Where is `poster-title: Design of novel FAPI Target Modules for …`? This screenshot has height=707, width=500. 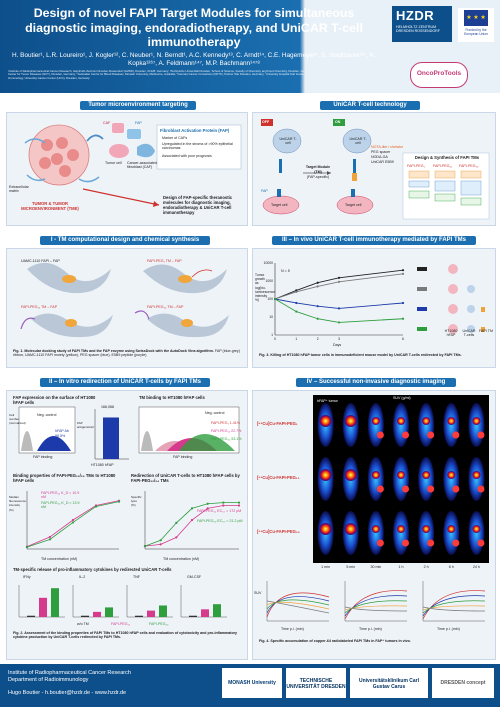 poster-title: Design of novel FAPI Target Modules for … is located at coordinates (194, 27).